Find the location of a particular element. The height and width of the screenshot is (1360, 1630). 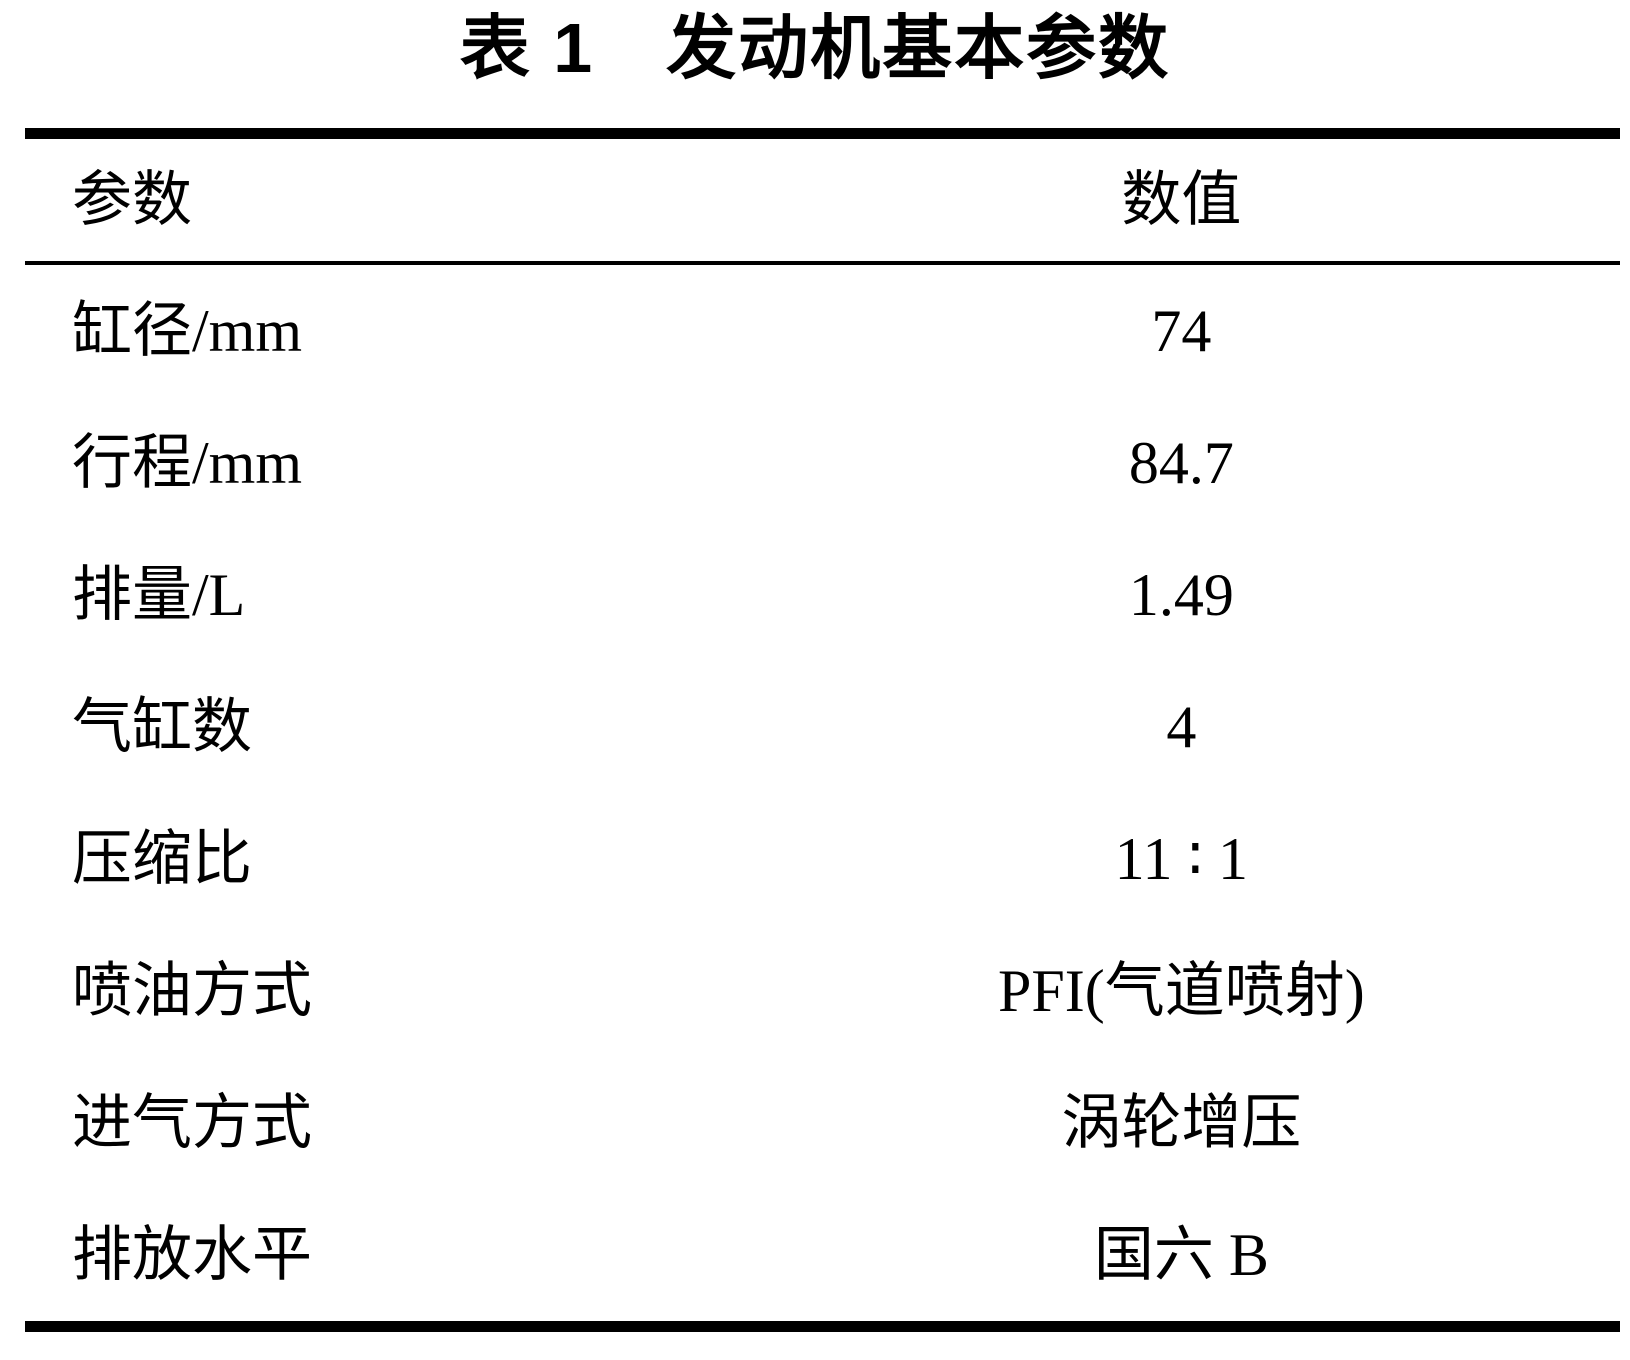

row-param-displacement: 排量/L is located at coordinates (159, 595).